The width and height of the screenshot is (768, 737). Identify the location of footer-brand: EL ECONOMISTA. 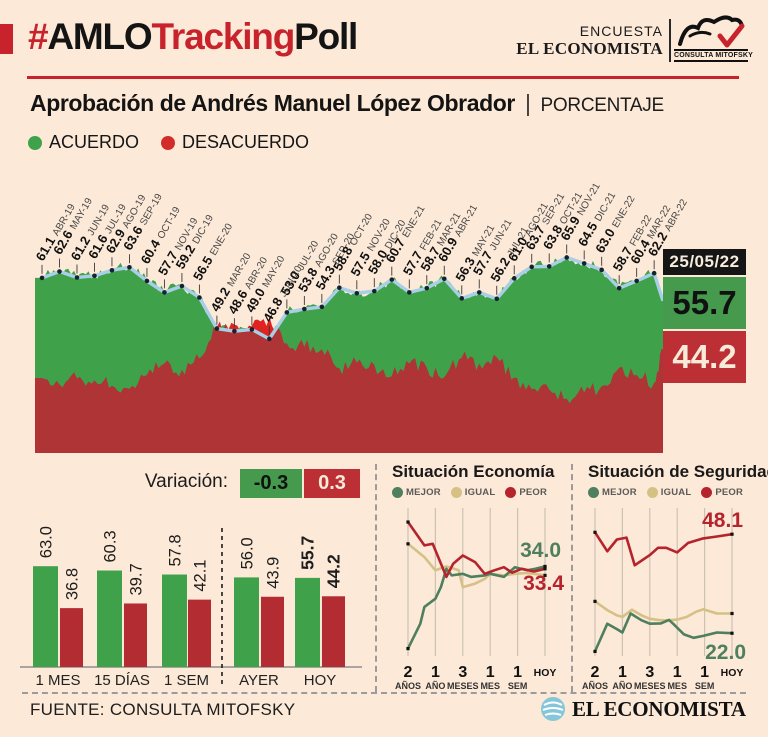
(643, 709).